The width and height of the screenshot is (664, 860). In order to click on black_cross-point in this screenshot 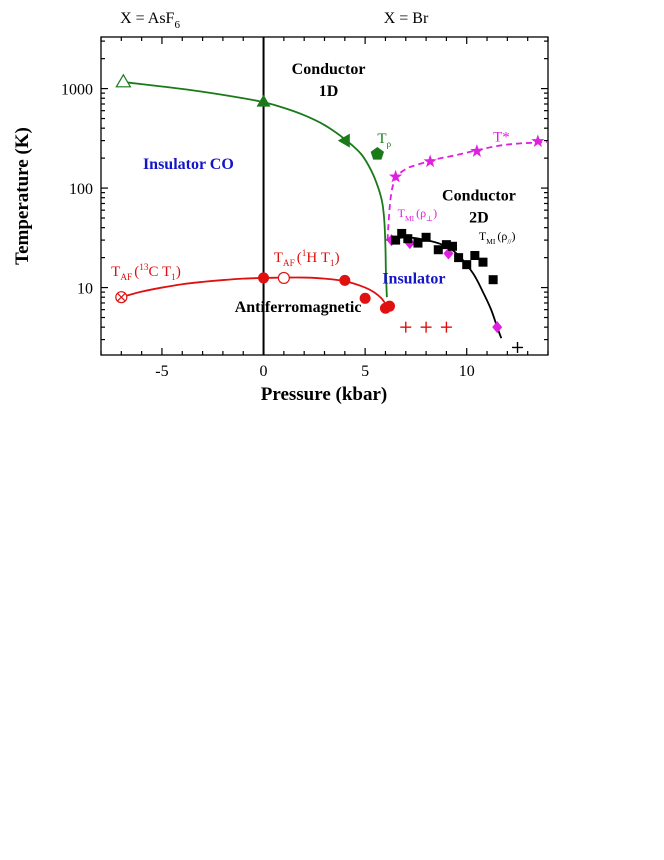, I will do `click(518, 347)`.